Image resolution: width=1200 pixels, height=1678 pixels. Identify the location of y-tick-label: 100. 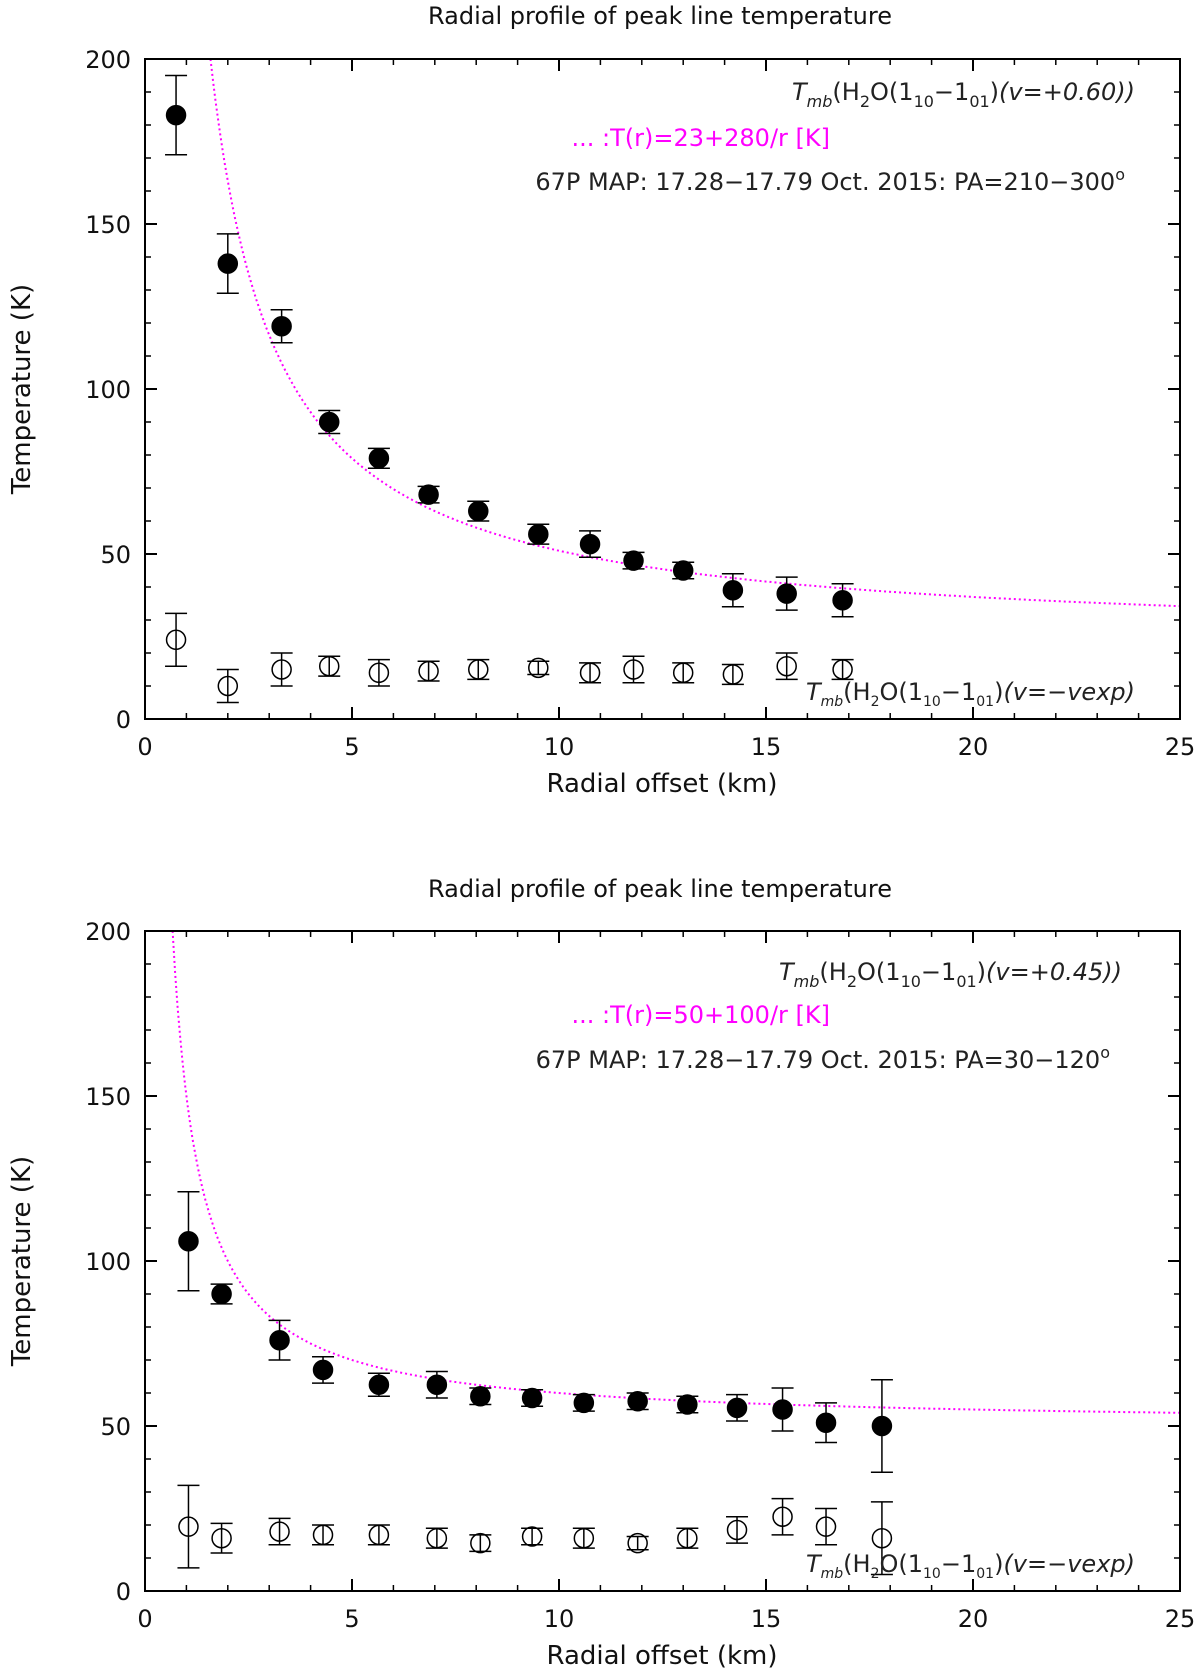
(108, 390).